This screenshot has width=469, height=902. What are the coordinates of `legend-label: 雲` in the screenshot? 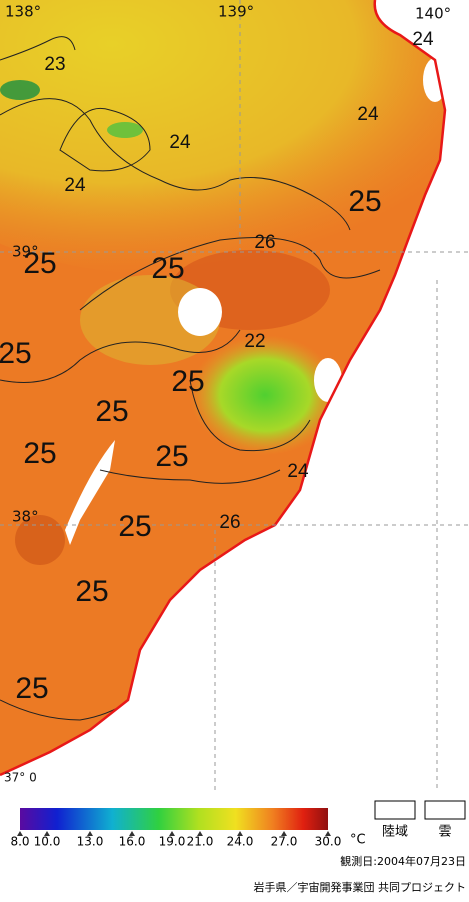 It's located at (444, 832).